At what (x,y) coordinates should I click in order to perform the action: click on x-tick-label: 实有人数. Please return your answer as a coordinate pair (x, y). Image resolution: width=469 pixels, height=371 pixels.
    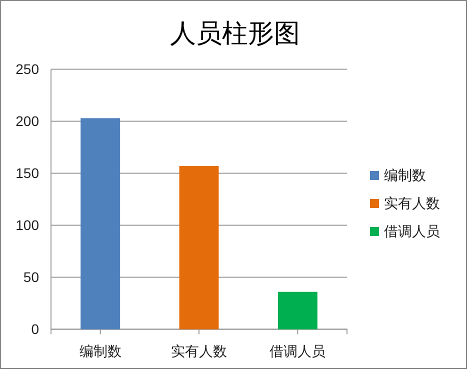
    Looking at the image, I should click on (199, 351).